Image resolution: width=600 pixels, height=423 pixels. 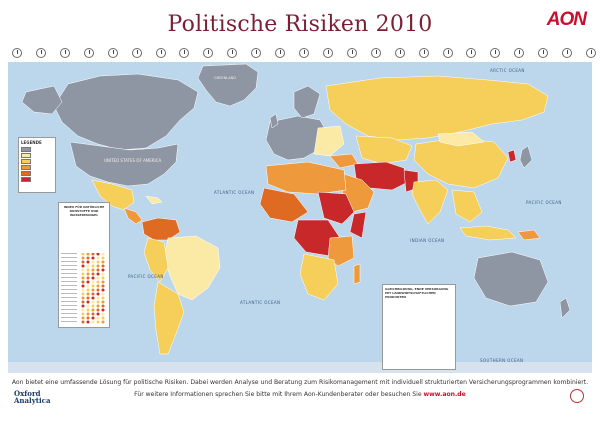 What do you see at coordinates (32, 397) in the screenshot?
I see `oxford-analytica-logo: Oxford Analytica` at bounding box center [32, 397].